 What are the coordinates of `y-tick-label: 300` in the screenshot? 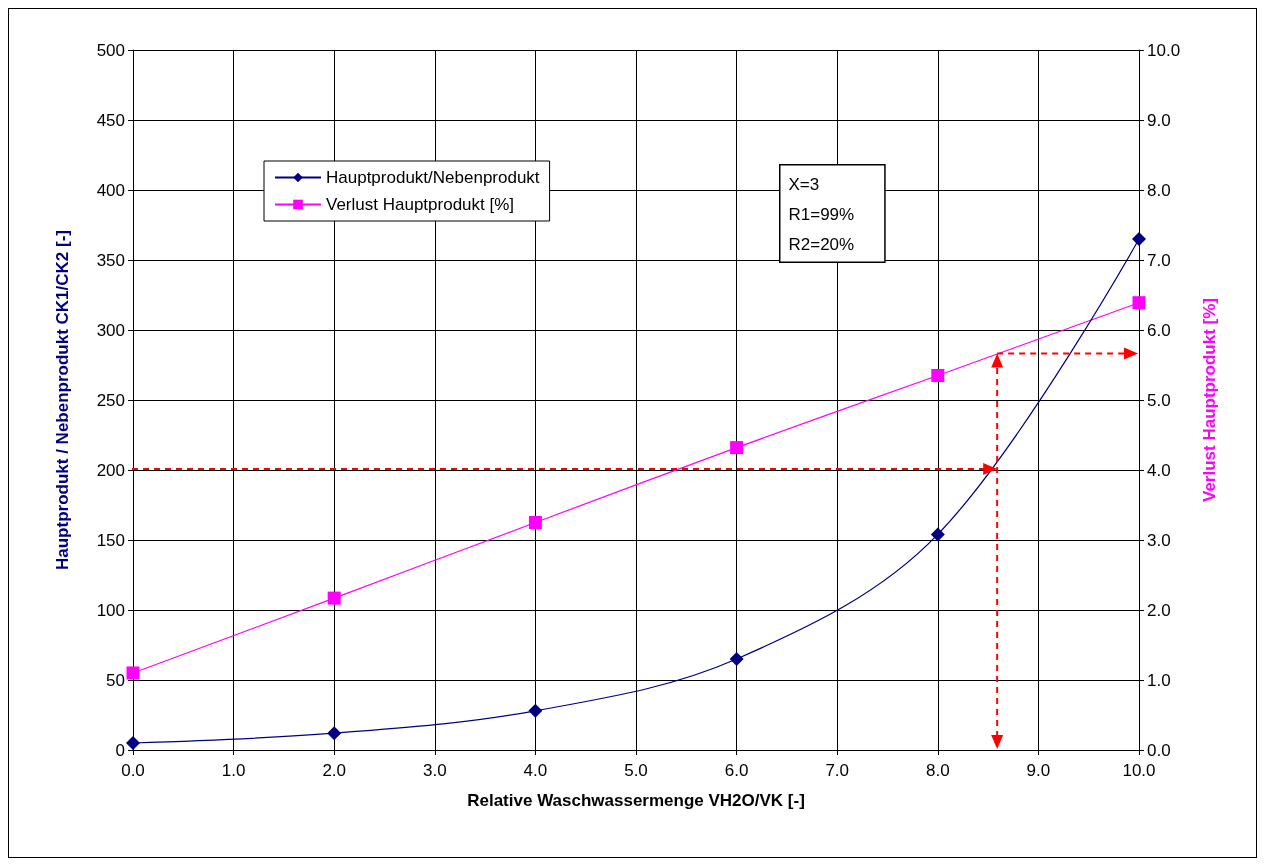 It's located at (110, 330).